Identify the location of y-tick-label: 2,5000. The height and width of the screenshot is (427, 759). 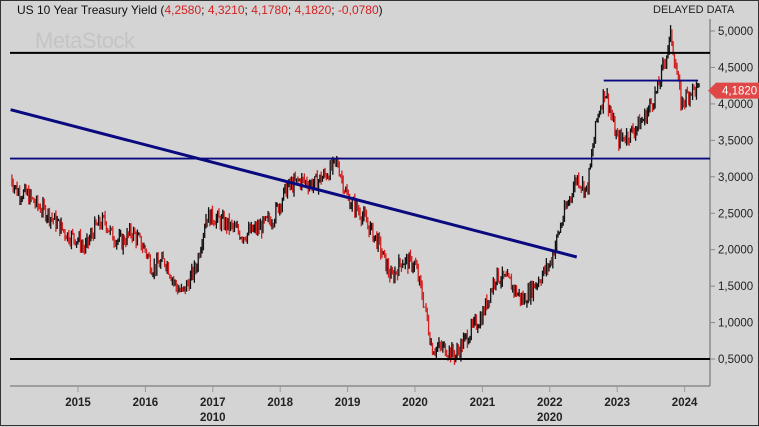
(735, 214).